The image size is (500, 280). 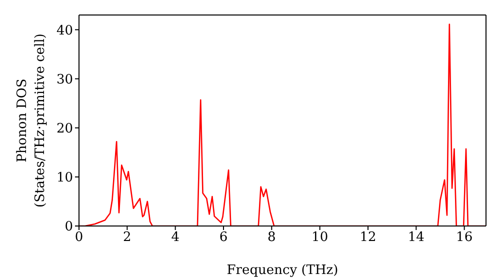 What do you see at coordinates (464, 238) in the screenshot?
I see `x-tick-label: 16` at bounding box center [464, 238].